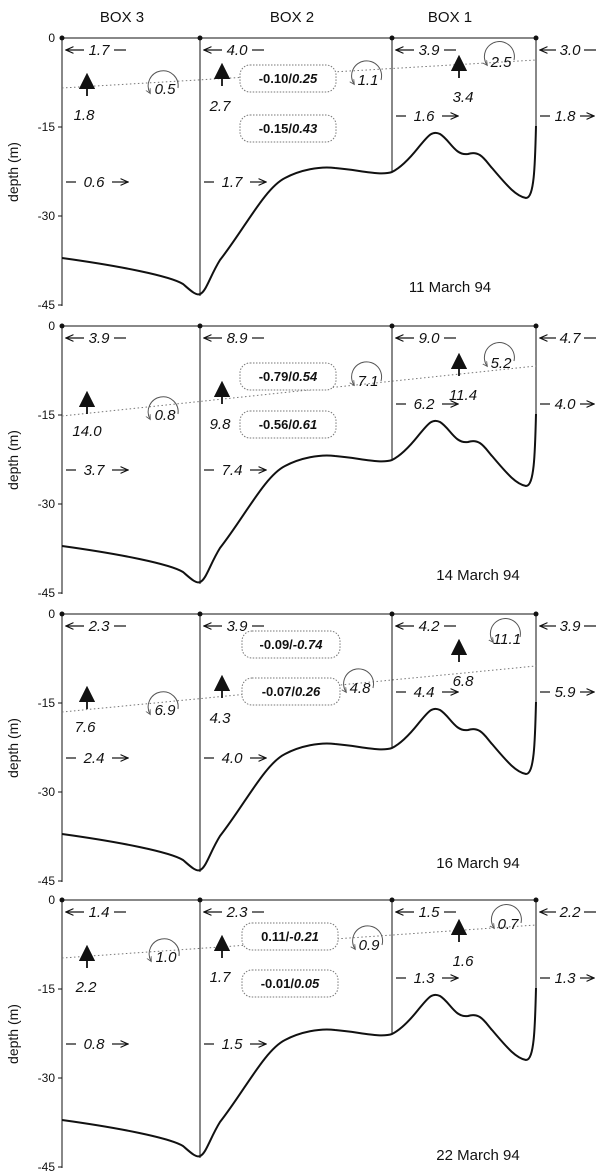 This screenshot has height=1175, width=598. What do you see at coordinates (450, 287) in the screenshot?
I see `panel-date: 11 March 94` at bounding box center [450, 287].